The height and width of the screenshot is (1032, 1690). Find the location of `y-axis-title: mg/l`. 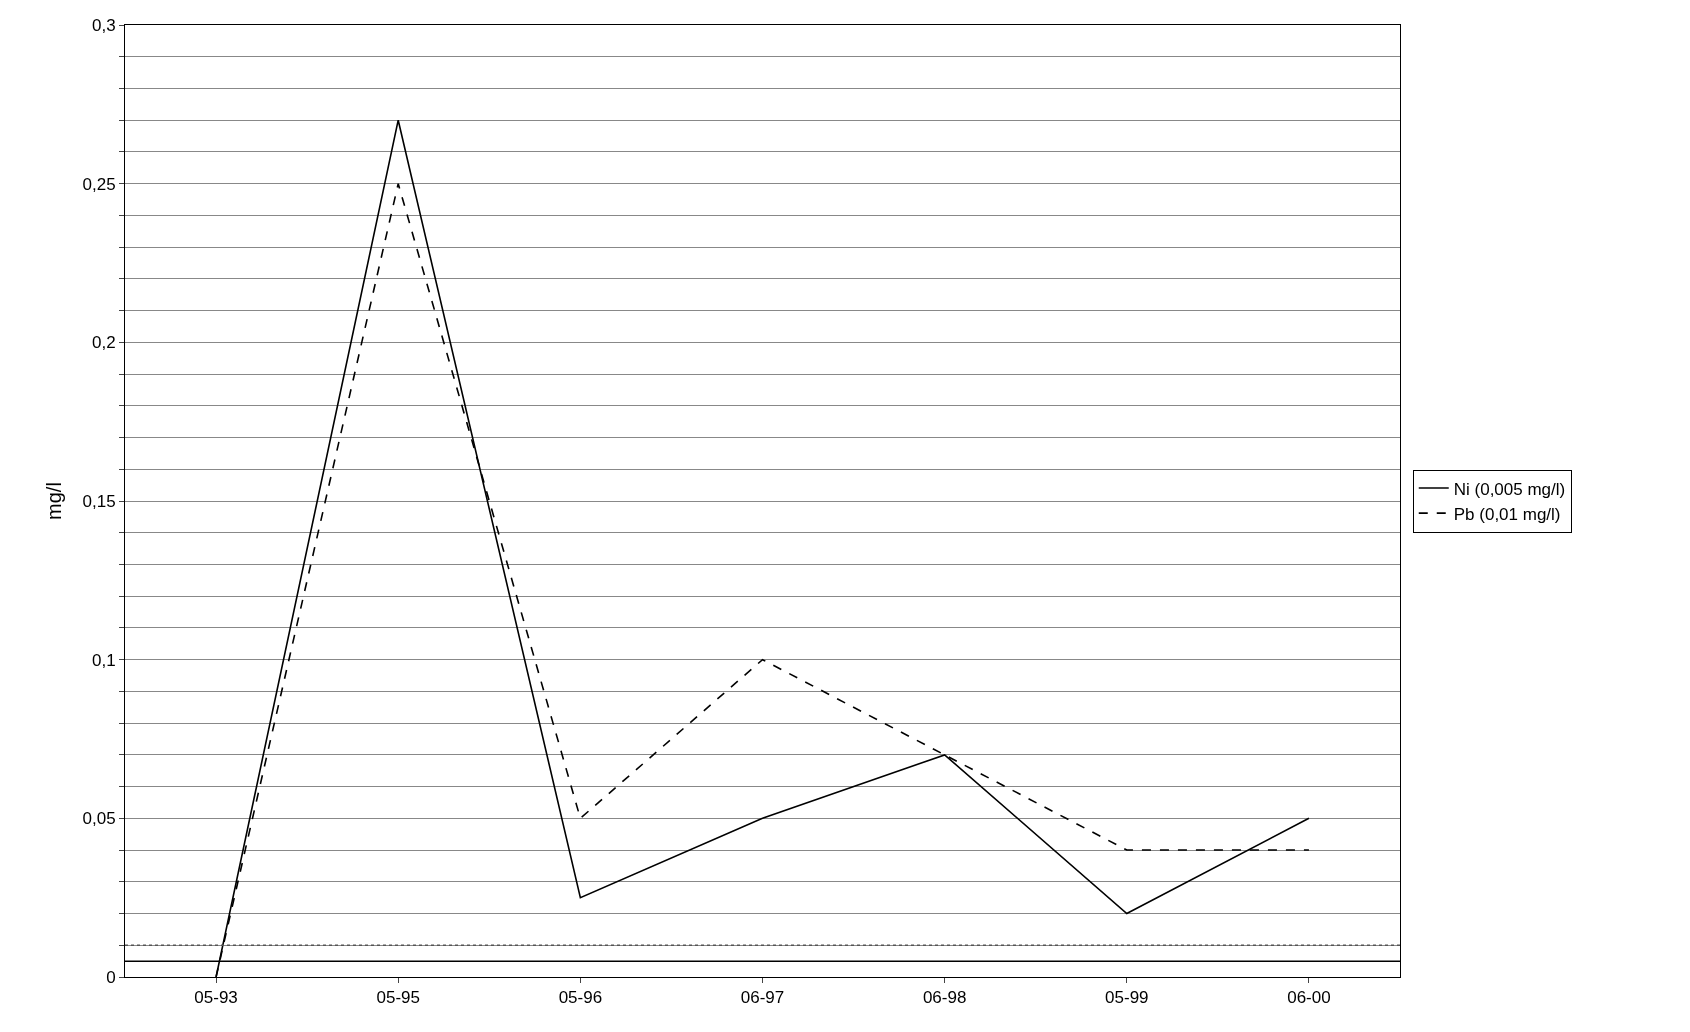

y-axis-title: mg/l is located at coordinates (54, 501).